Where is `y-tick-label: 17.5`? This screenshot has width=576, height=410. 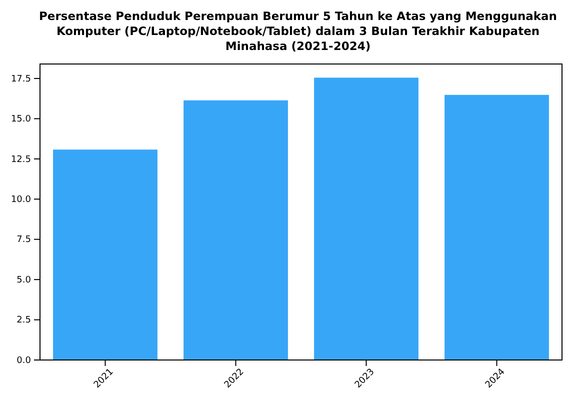 y-tick-label: 17.5 is located at coordinates (20, 79).